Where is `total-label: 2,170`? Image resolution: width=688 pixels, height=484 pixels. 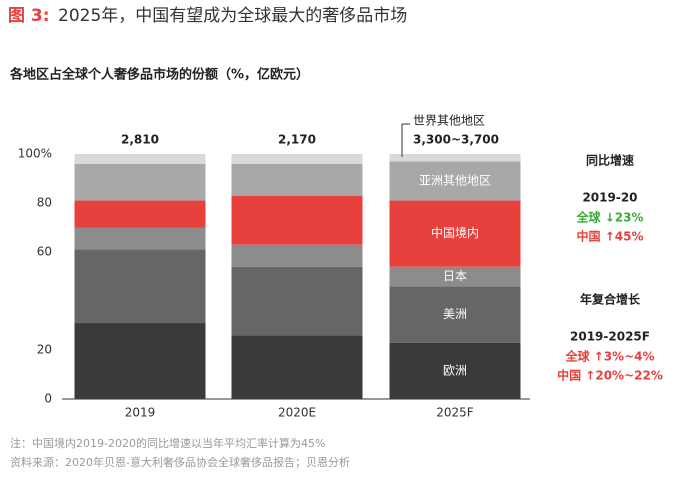
total-label: 2,170 is located at coordinates (297, 140).